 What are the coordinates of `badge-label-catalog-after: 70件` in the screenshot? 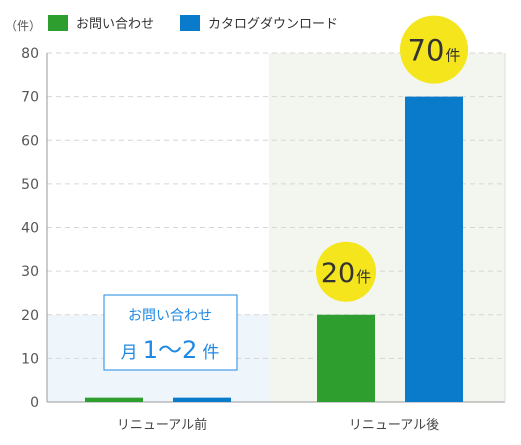 It's located at (434, 51).